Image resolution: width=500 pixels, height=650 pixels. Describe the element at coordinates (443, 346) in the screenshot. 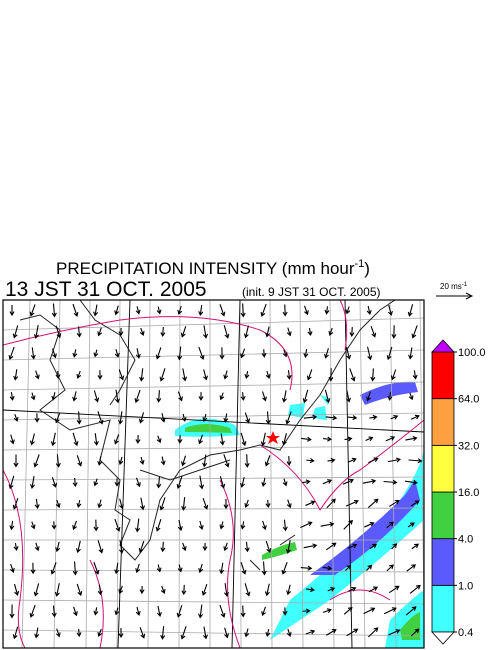

I see `colorbar-over` at that location.